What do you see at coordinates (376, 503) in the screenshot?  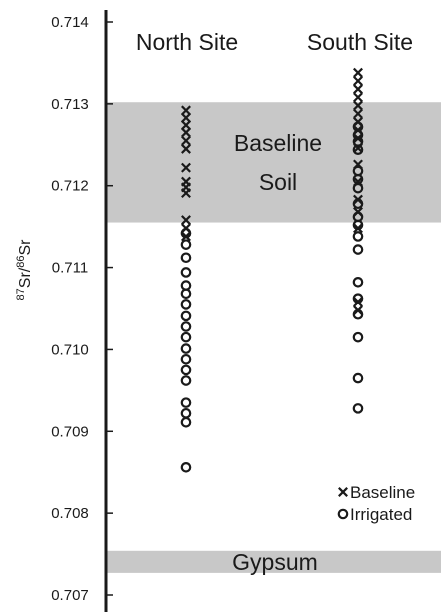 I see `legend: Baseline Irrigated` at bounding box center [376, 503].